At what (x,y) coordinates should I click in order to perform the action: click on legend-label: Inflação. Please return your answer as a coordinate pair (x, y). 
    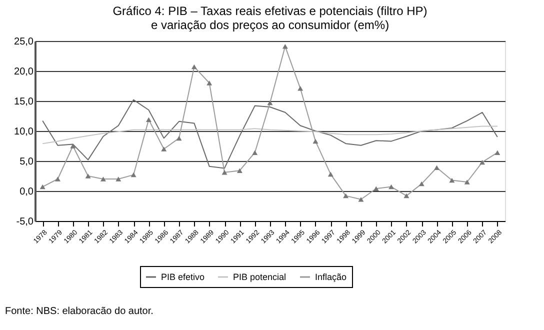
    Looking at the image, I should click on (331, 277).